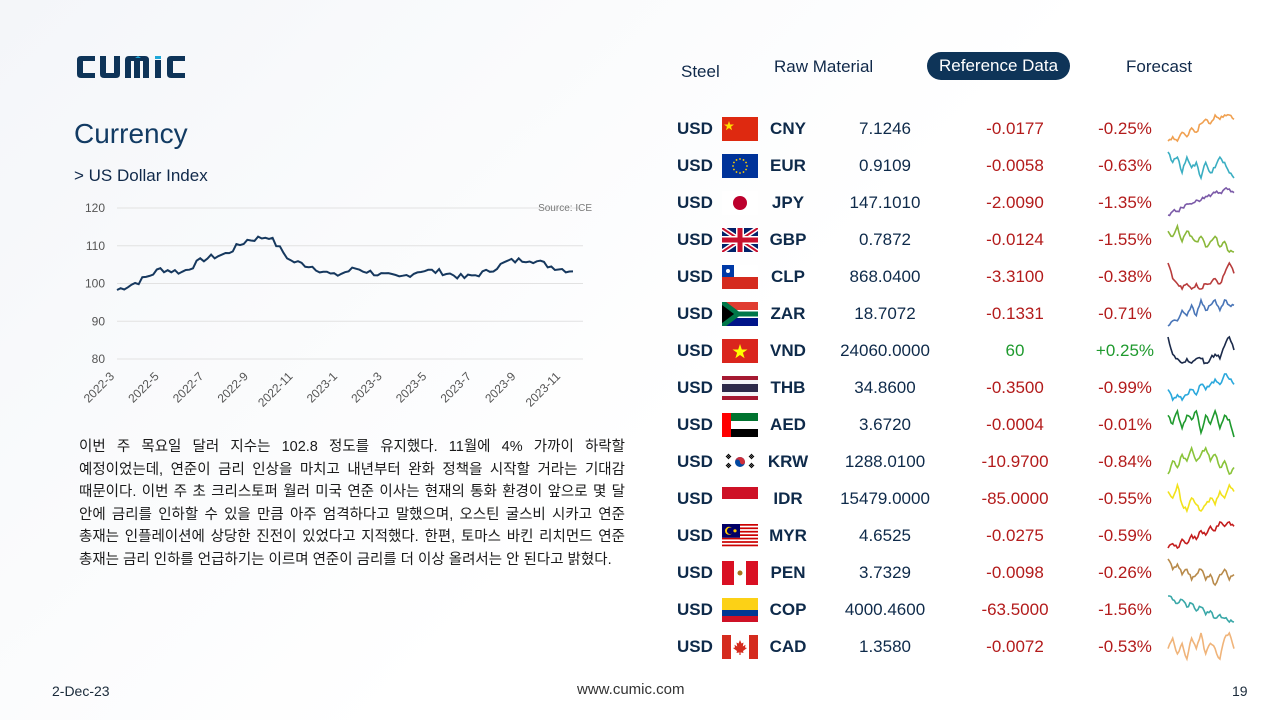 This screenshot has width=1280, height=720. I want to click on cumic-logo, so click(131, 67).